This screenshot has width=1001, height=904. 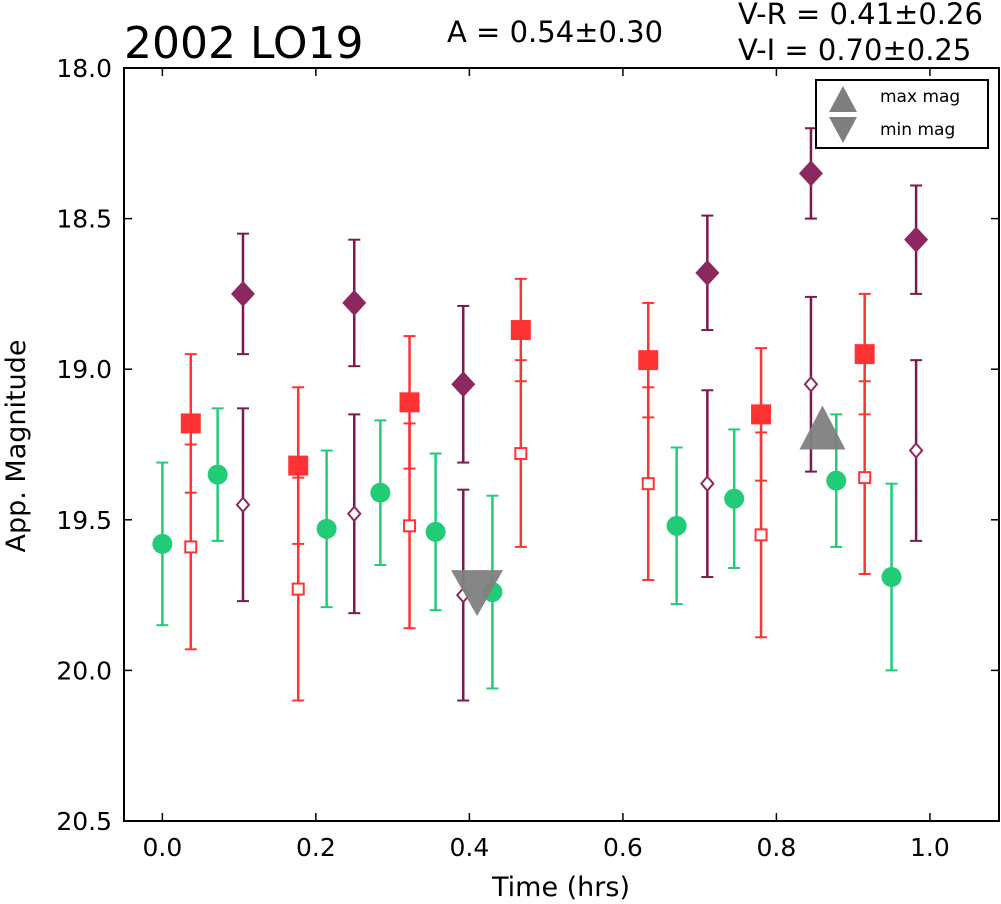 I want to click on y-tick-label: 19.5, so click(x=84, y=520).